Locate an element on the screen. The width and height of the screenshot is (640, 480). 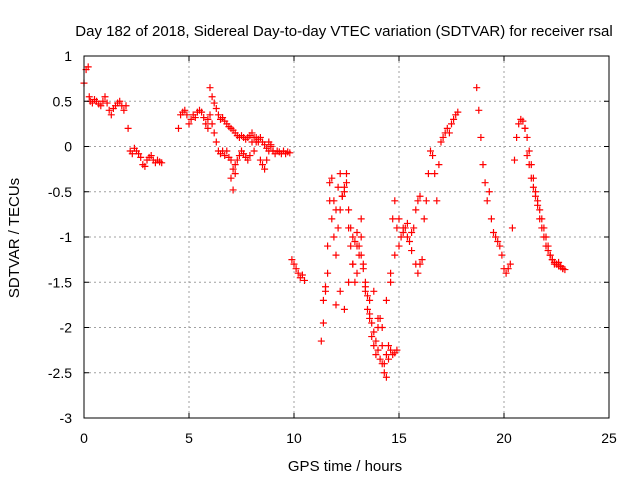
x-tick-label: 25 is located at coordinates (609, 438).